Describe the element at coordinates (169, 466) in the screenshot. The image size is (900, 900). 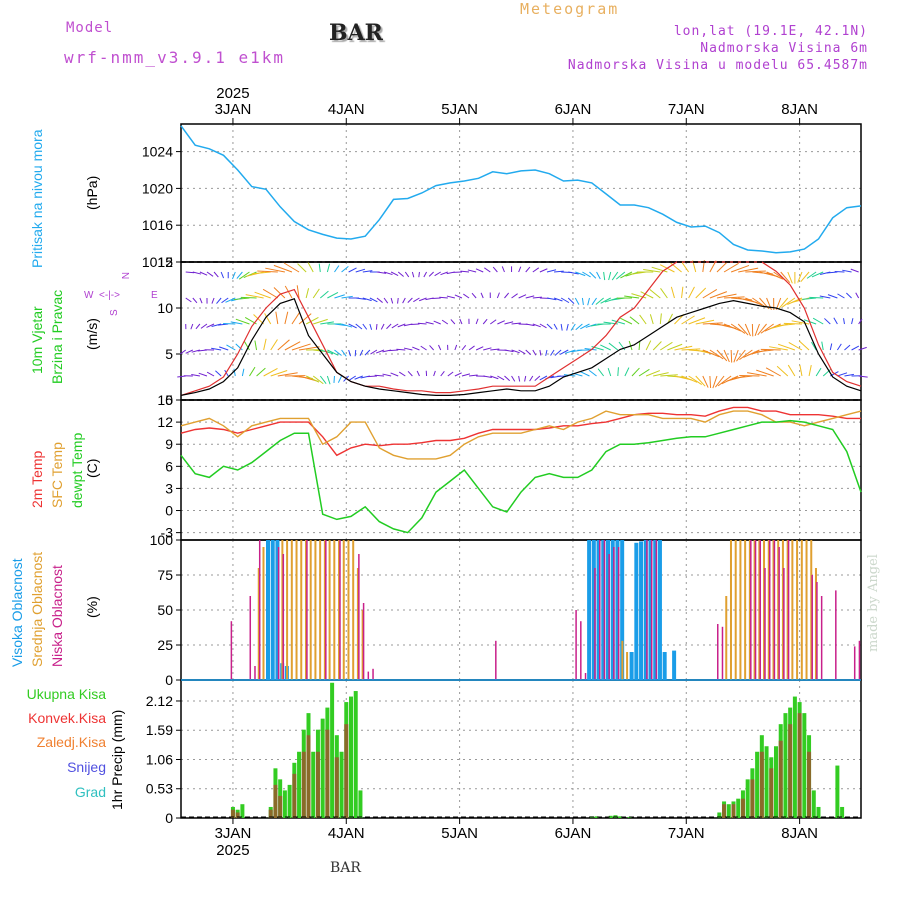
I see `y-tick-label: 6` at that location.